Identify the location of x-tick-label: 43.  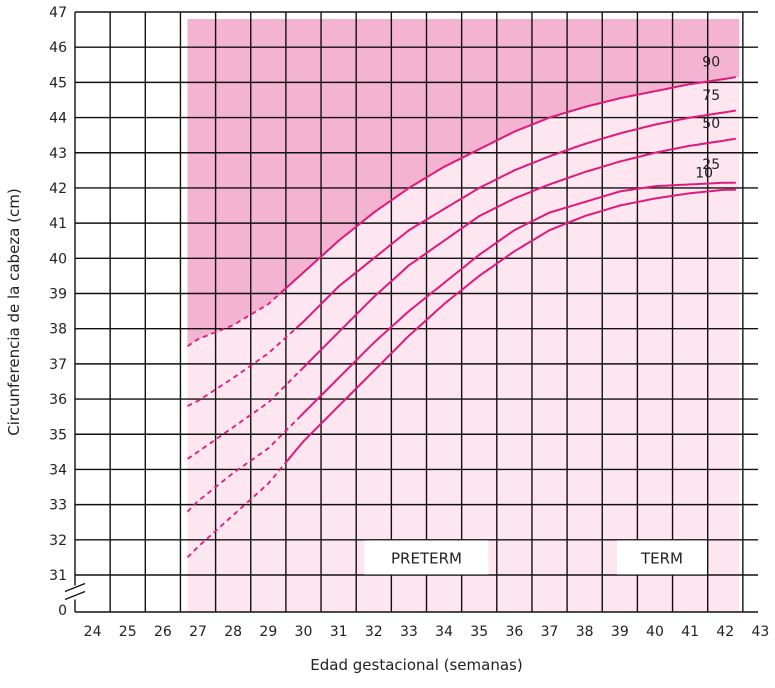
(761, 632).